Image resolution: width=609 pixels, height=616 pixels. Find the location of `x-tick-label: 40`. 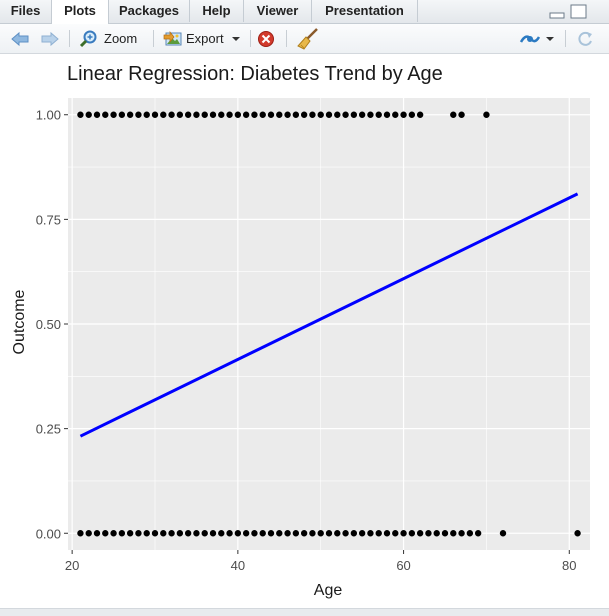

x-tick-label: 40 is located at coordinates (238, 565).